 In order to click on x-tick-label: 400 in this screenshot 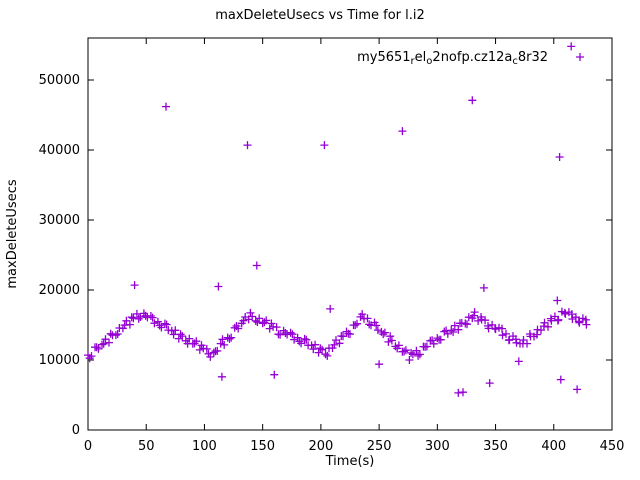, I will do `click(553, 446)`.